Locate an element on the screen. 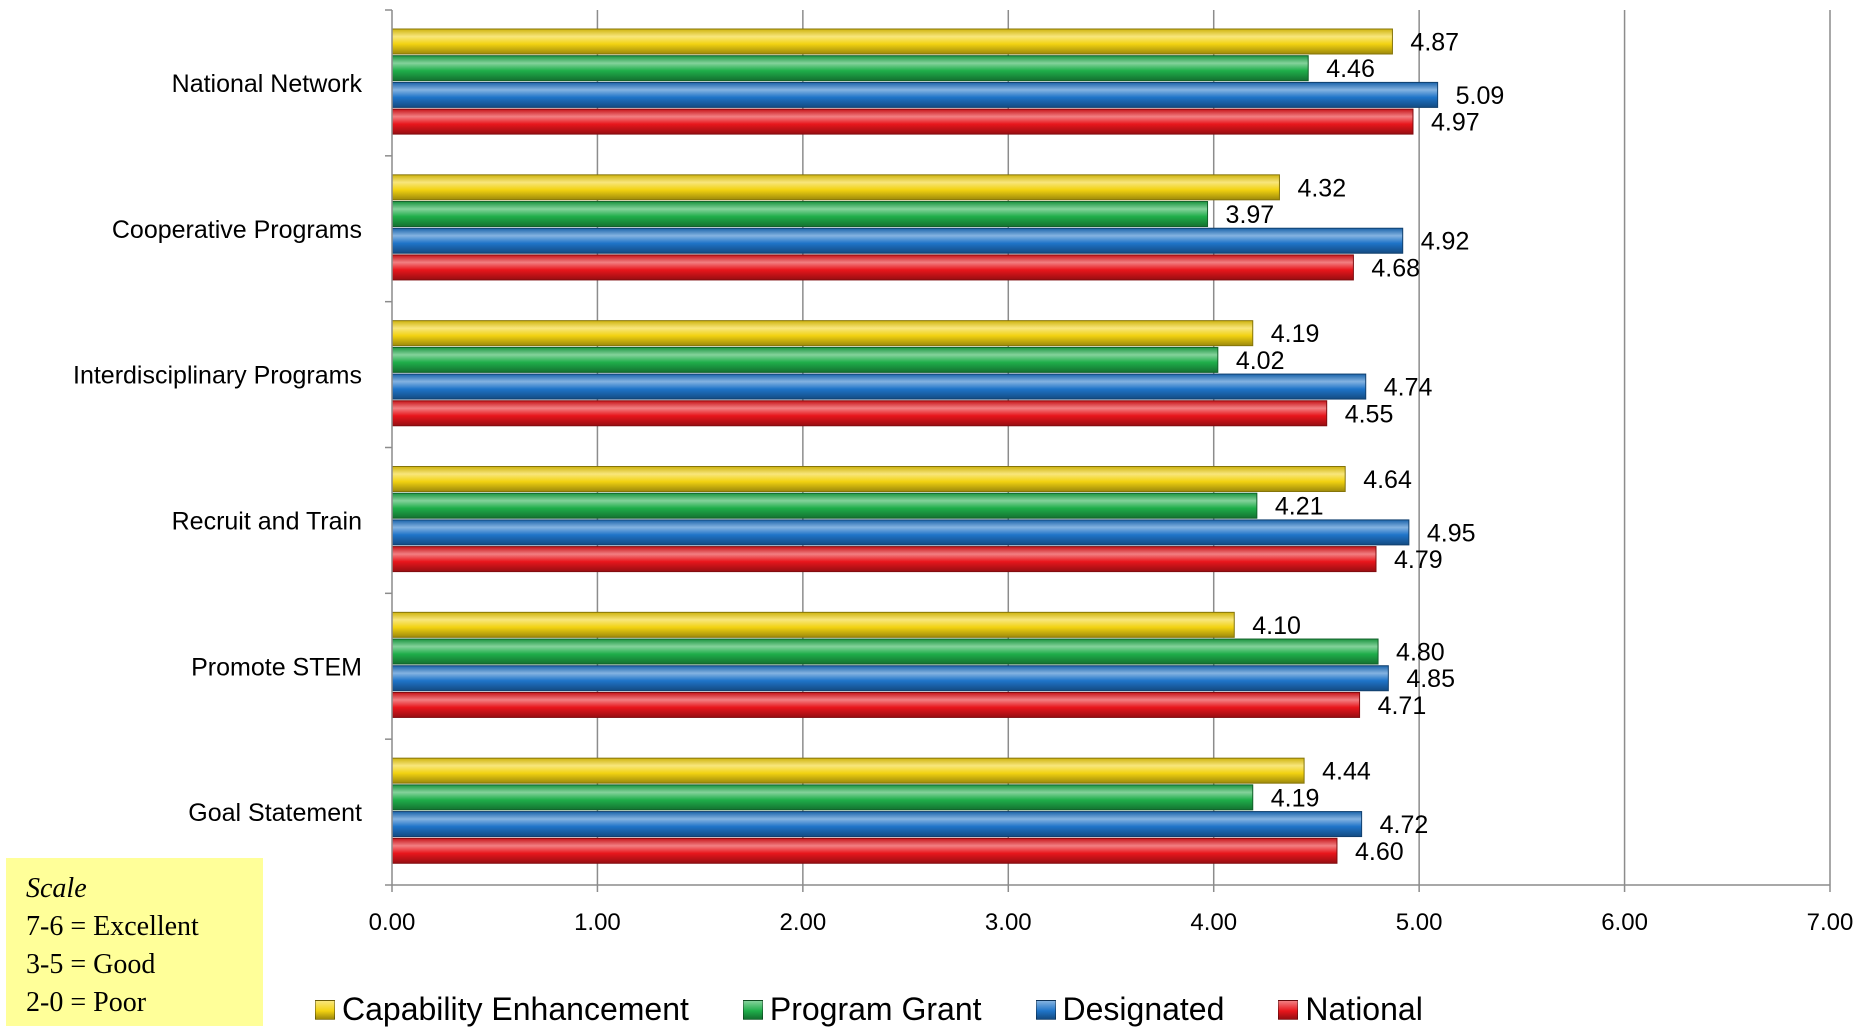 This screenshot has height=1028, width=1869. bar-designated-recruit-and-train is located at coordinates (900, 532).